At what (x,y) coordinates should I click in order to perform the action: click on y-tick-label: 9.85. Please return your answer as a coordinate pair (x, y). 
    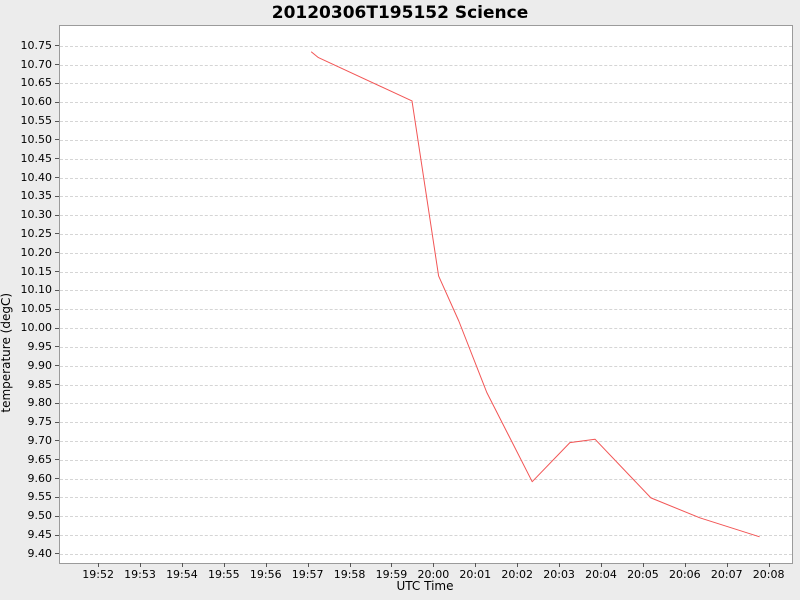
    Looking at the image, I should click on (40, 384).